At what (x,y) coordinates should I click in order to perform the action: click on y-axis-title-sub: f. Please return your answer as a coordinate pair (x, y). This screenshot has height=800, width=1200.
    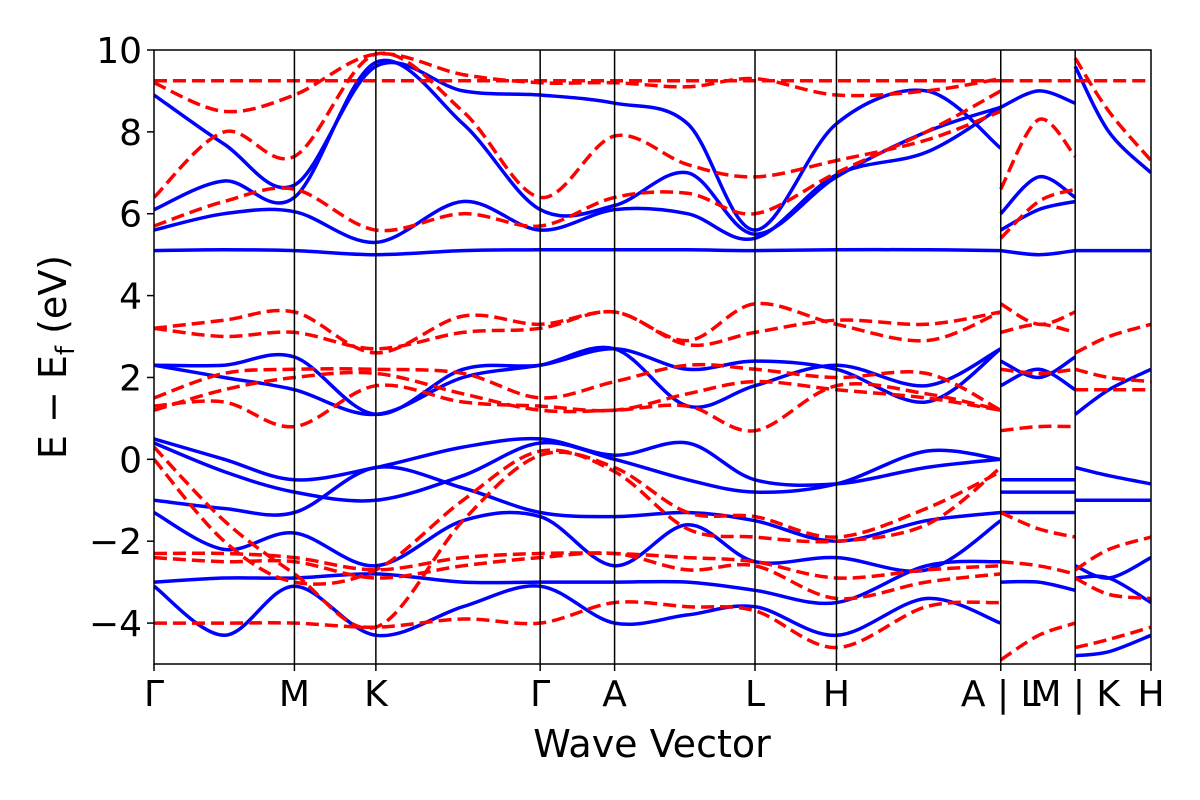
    Looking at the image, I should click on (66, 350).